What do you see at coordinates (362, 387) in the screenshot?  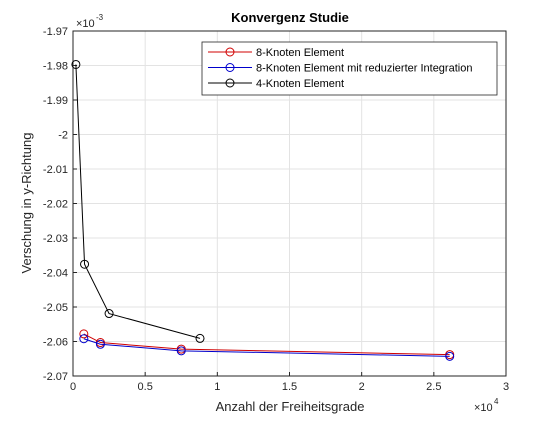 I see `x-tick-label: 2` at bounding box center [362, 387].